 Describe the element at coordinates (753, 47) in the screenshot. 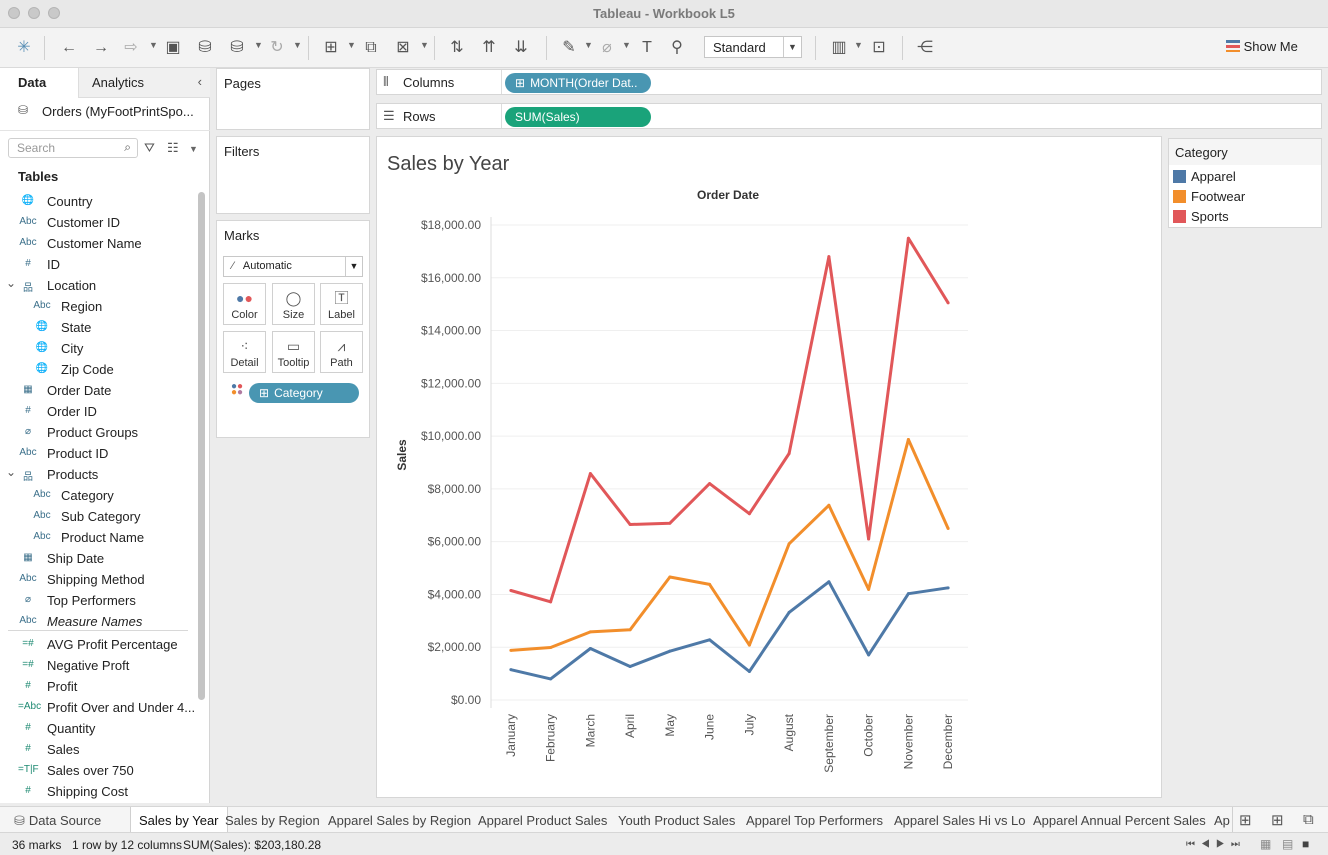

I see `fit-mode-select: Standard ▼` at that location.